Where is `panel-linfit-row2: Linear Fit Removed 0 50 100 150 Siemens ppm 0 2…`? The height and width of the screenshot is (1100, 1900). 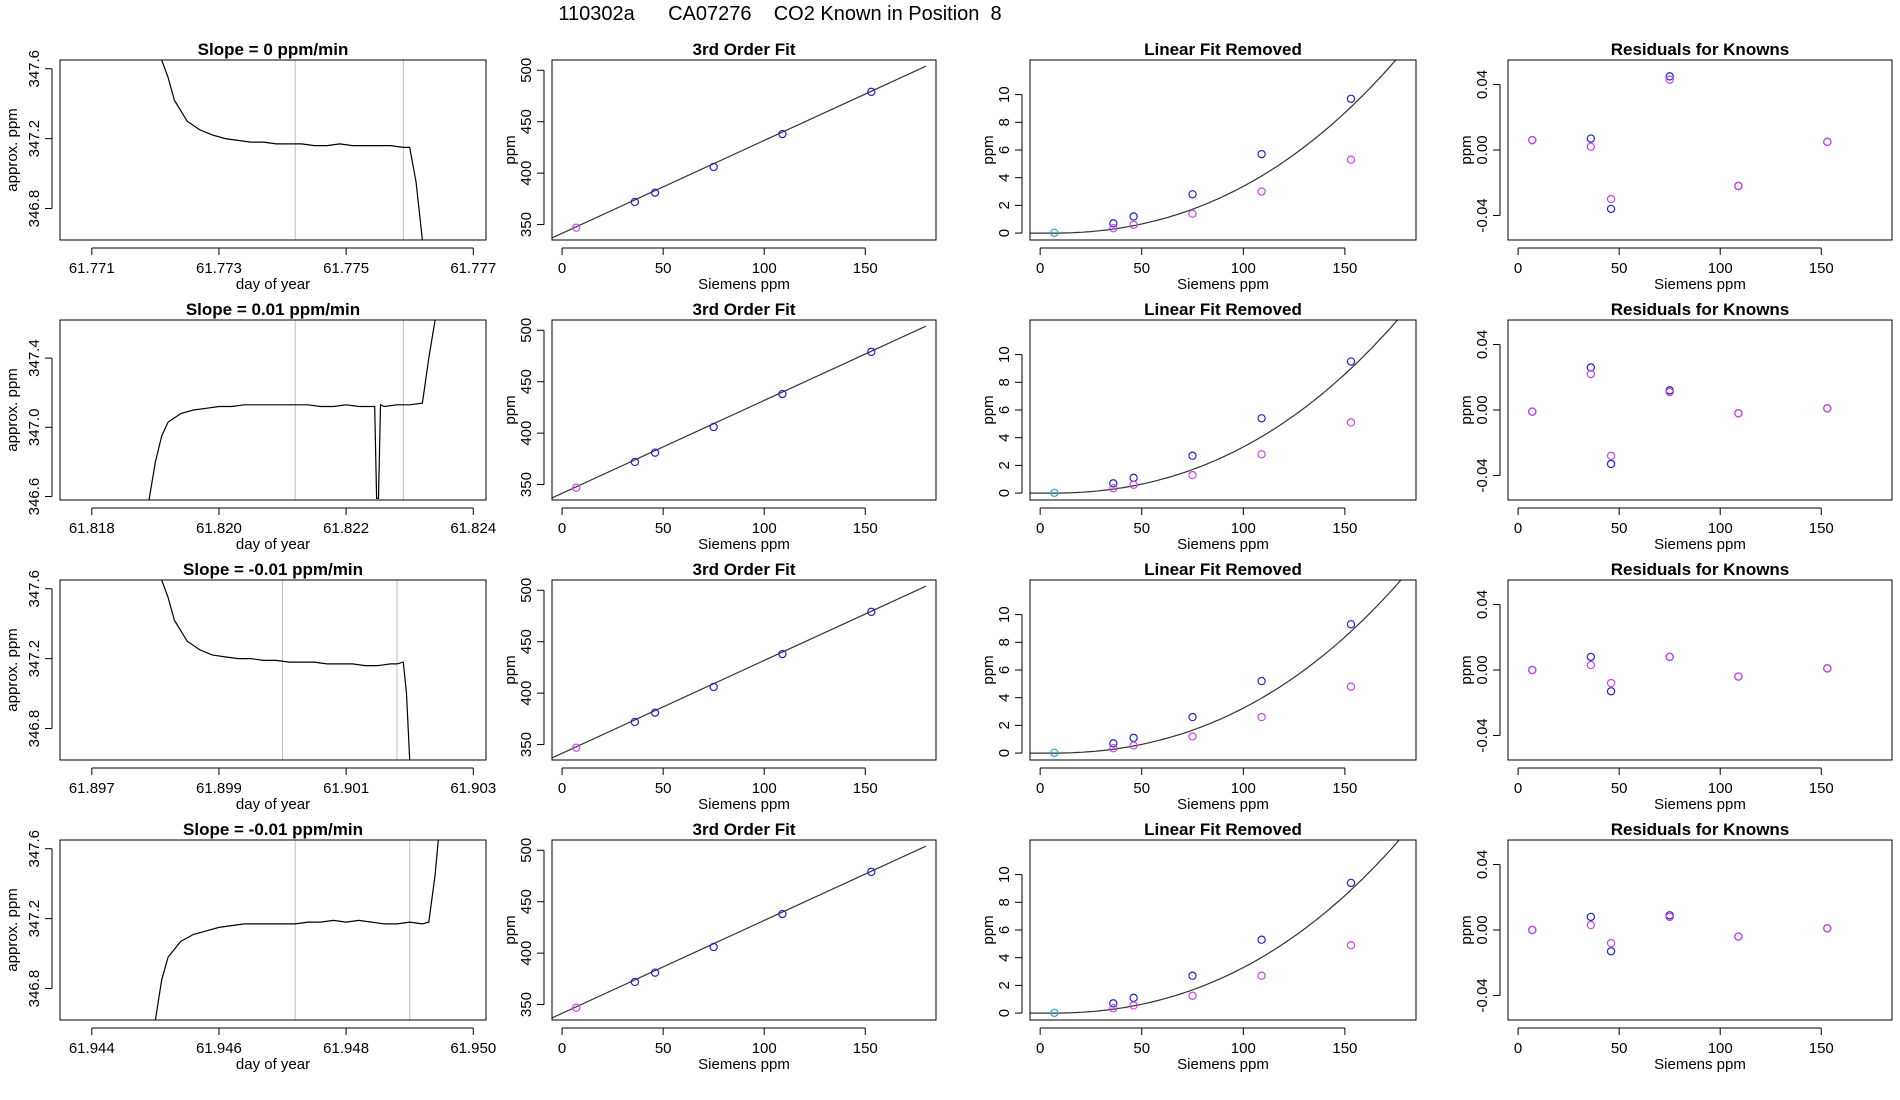
panel-linfit-row2: Linear Fit Removed 0 50 100 150 Siemens ppm 0 2… is located at coordinates (1198, 686).